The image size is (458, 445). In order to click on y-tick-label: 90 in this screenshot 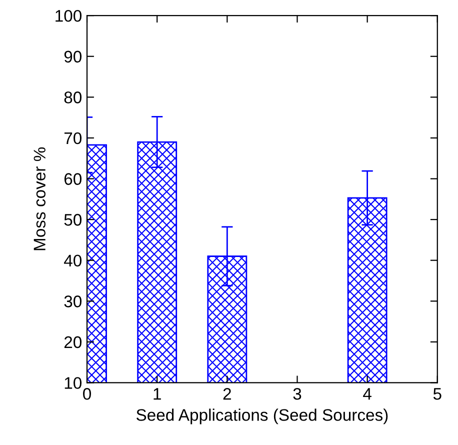, I will do `click(73, 56)`.